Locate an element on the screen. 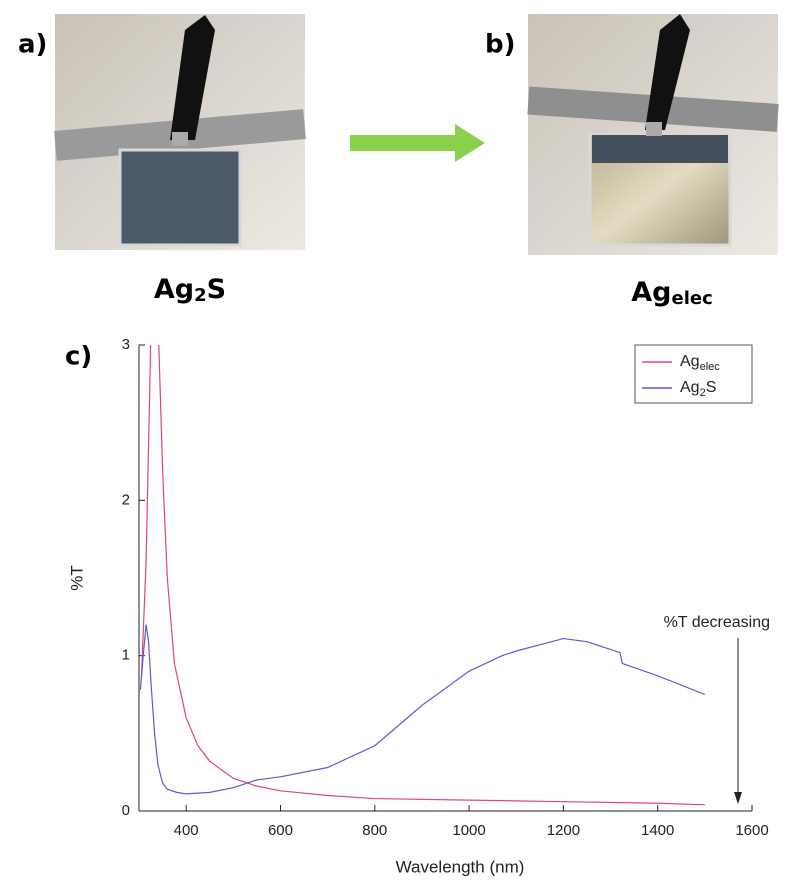 The image size is (797, 889). photo-label: Ag2S is located at coordinates (190, 290).